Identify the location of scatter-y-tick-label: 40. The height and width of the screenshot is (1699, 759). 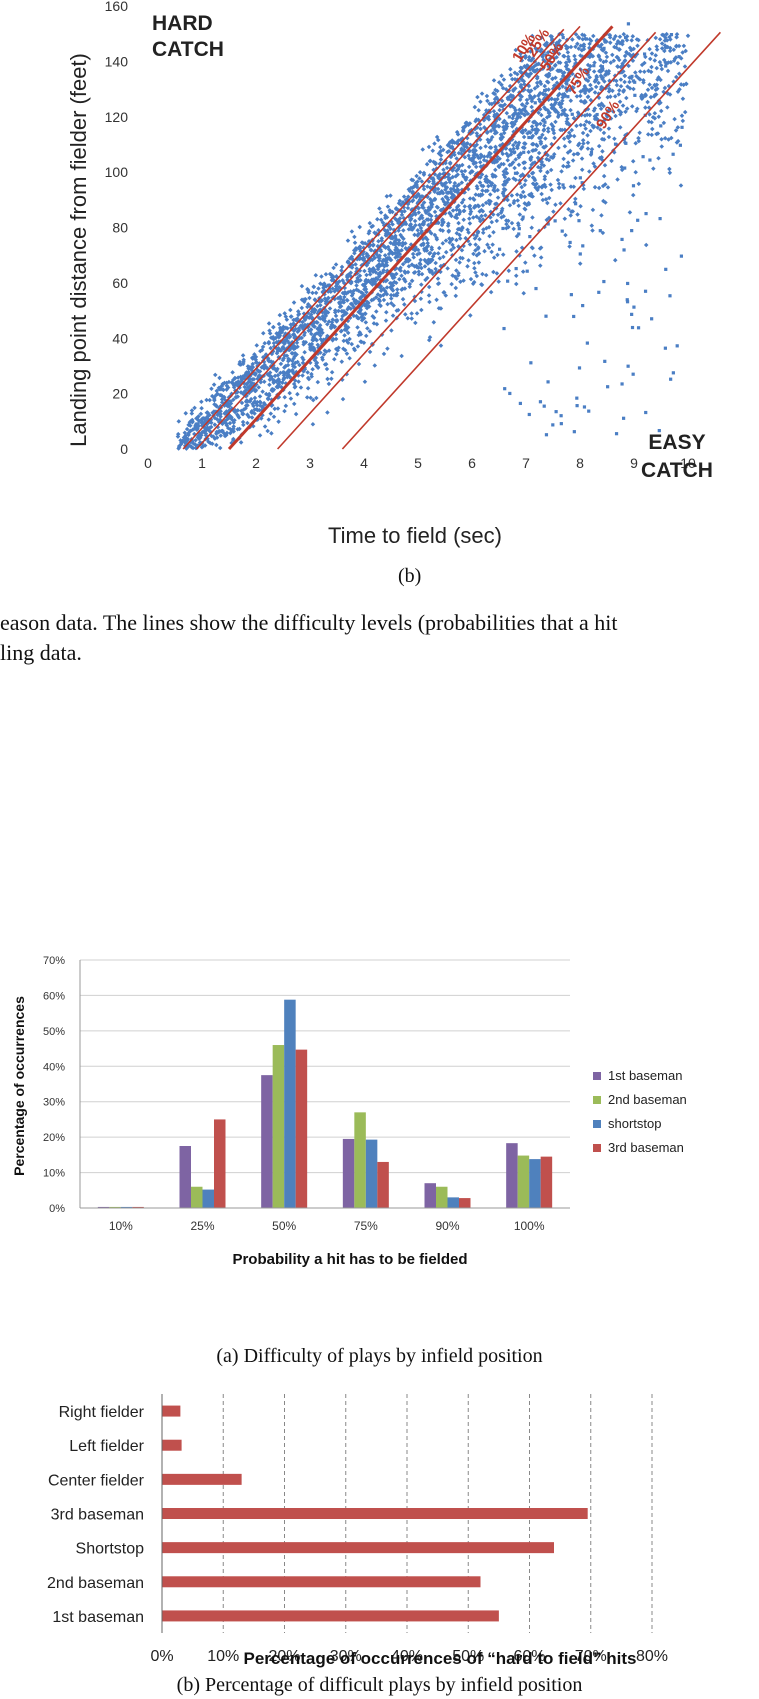
(120, 338).